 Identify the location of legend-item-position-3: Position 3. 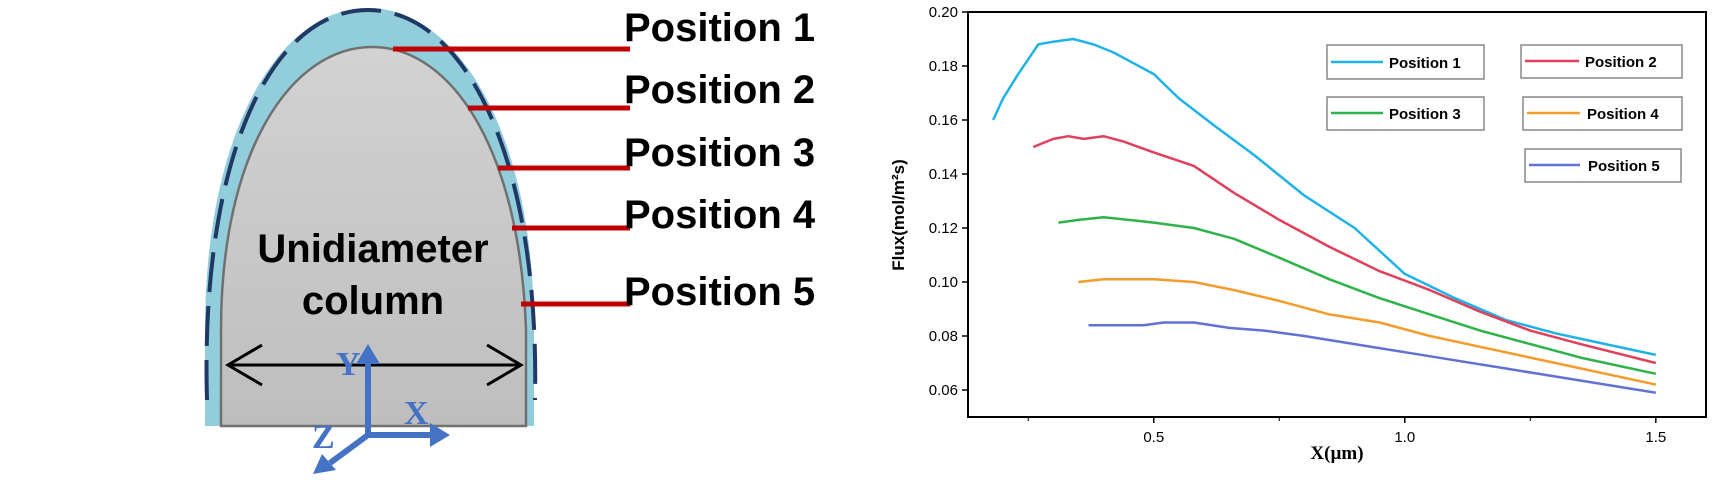
(1405, 113).